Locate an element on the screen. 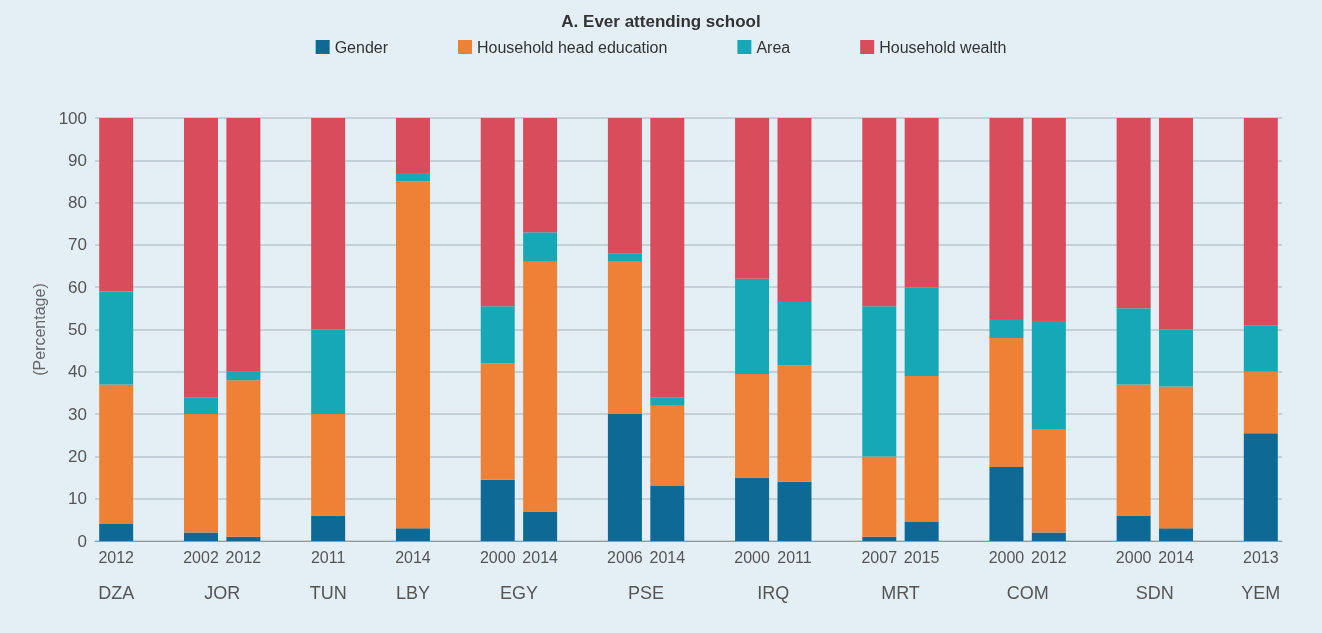  x-tick-label: 2013 is located at coordinates (1261, 557).